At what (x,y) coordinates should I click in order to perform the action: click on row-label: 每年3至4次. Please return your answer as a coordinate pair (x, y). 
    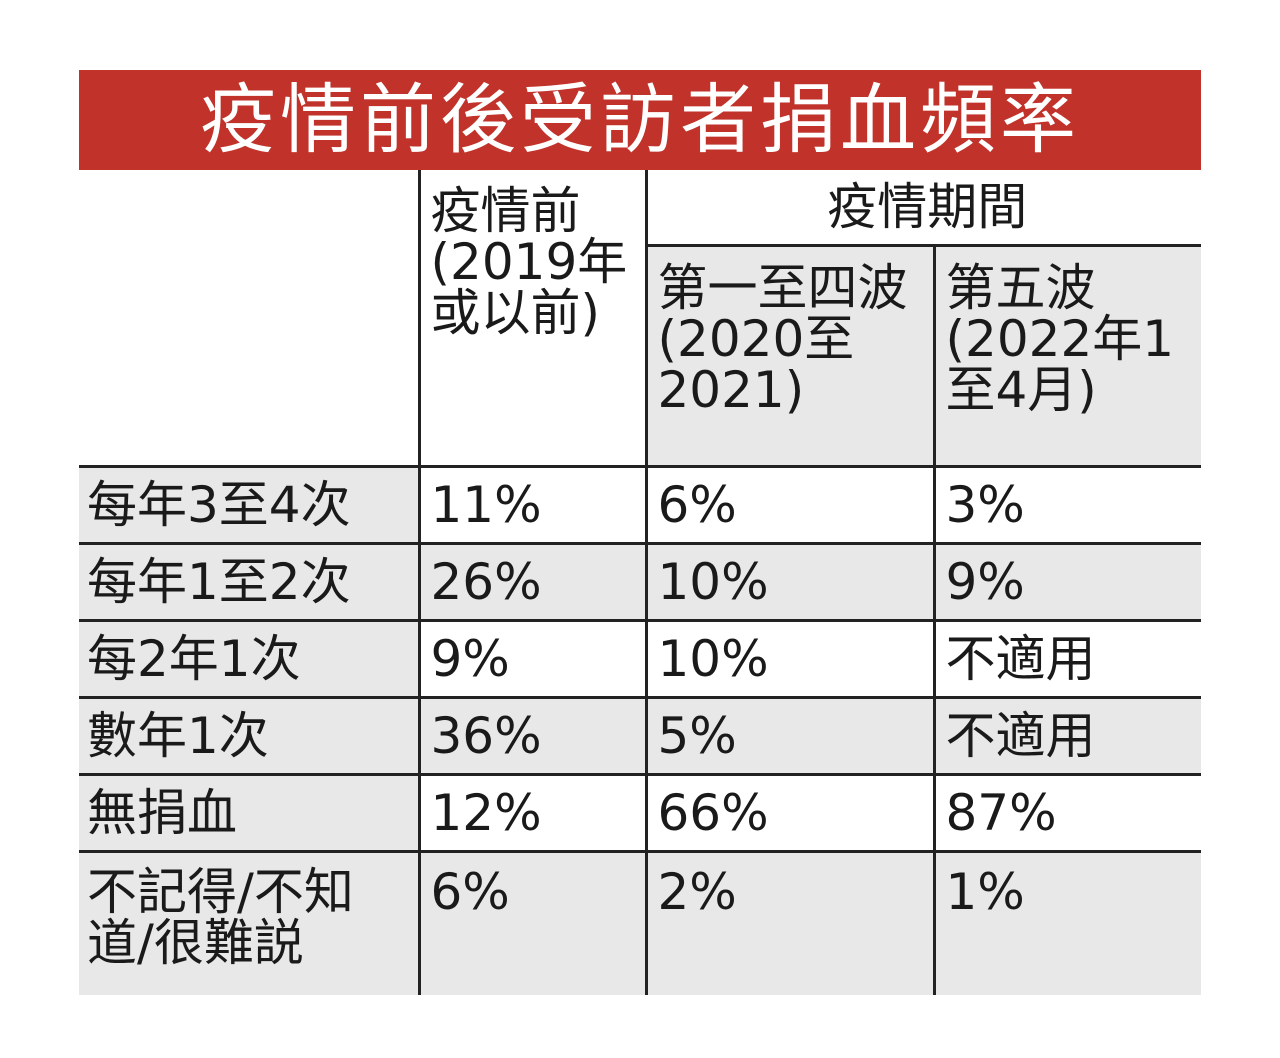
    Looking at the image, I should click on (249, 505).